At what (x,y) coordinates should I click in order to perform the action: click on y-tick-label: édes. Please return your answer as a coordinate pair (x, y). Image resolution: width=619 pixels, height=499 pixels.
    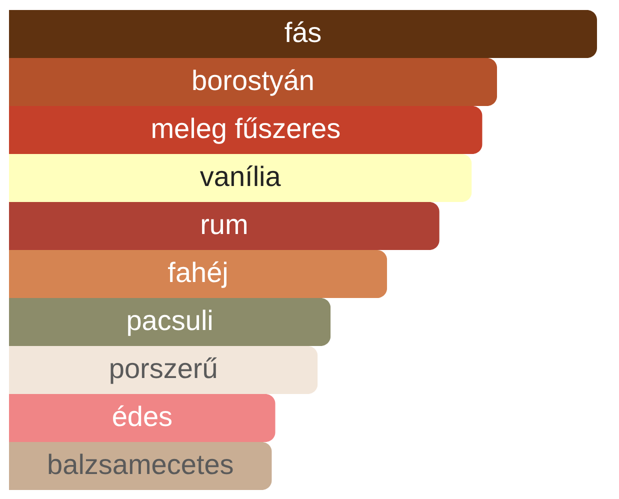
    Looking at the image, I should click on (142, 416).